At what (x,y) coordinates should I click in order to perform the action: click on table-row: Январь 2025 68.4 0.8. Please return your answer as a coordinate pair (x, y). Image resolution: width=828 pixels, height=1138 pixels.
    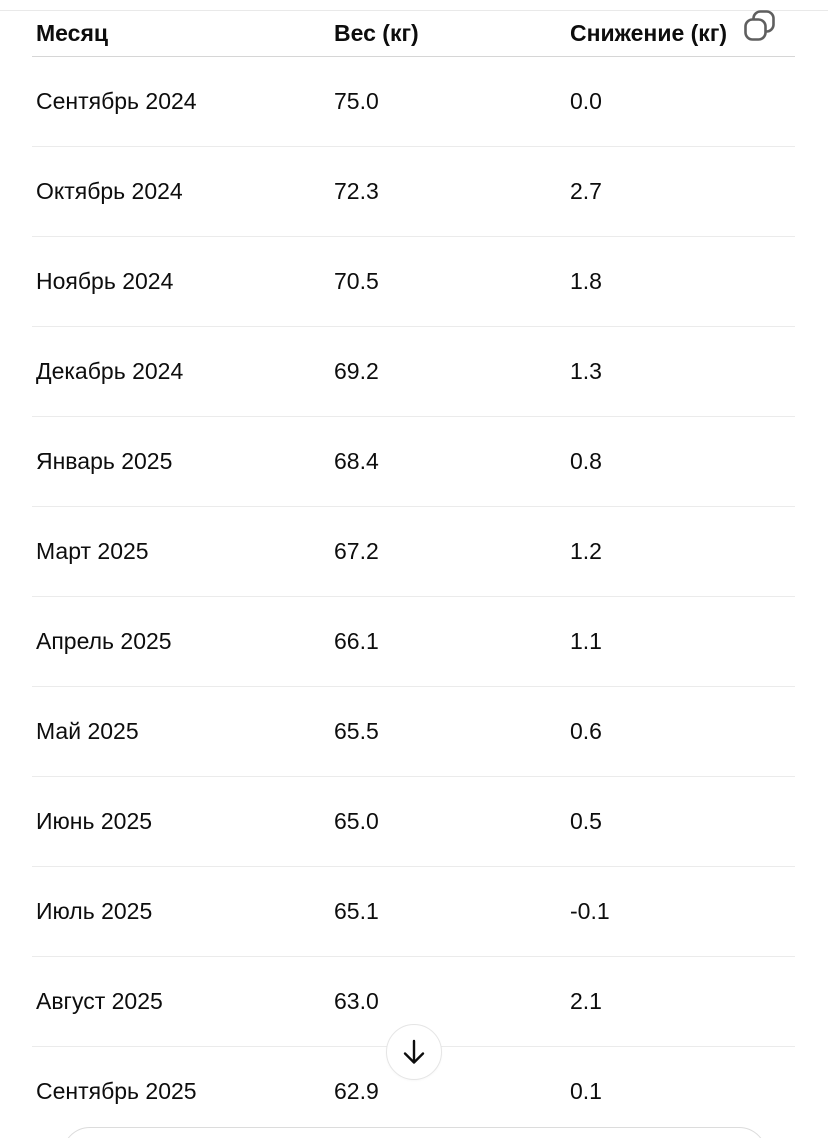
    Looking at the image, I should click on (413, 462).